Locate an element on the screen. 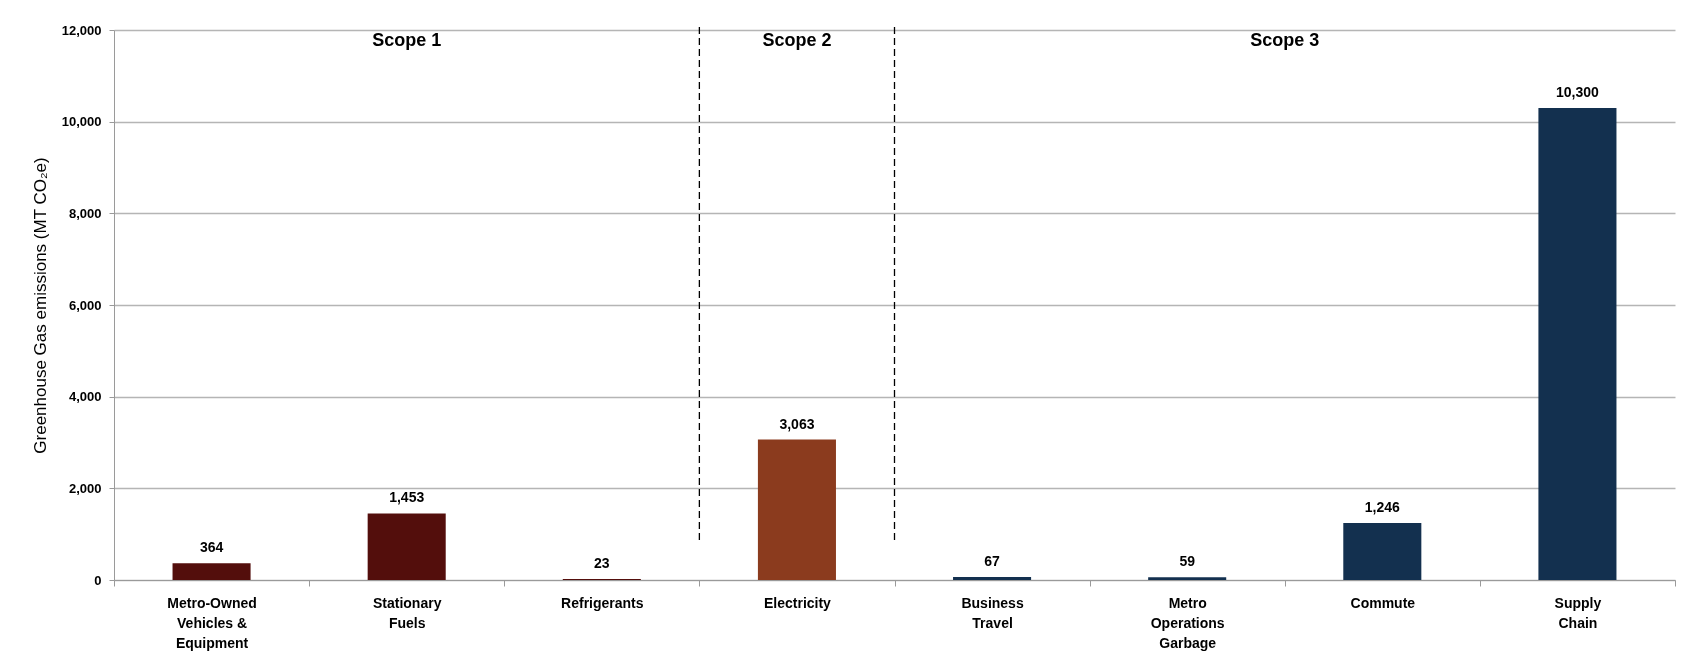  x-tick-label: Supply Chain is located at coordinates (1578, 612).